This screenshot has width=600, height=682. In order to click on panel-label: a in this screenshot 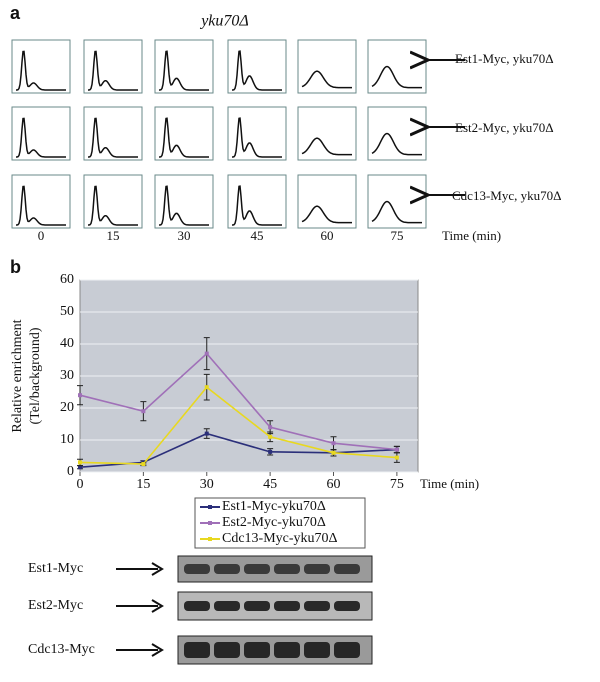, I will do `click(15, 13)`.